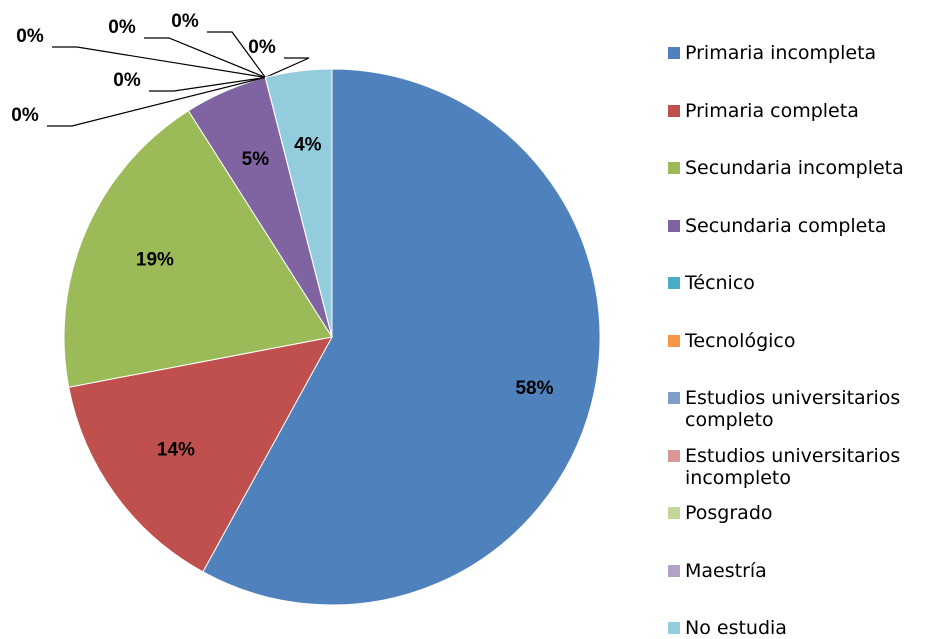 The height and width of the screenshot is (639, 945). I want to click on legend-item: Secundaria completa, so click(806, 226).